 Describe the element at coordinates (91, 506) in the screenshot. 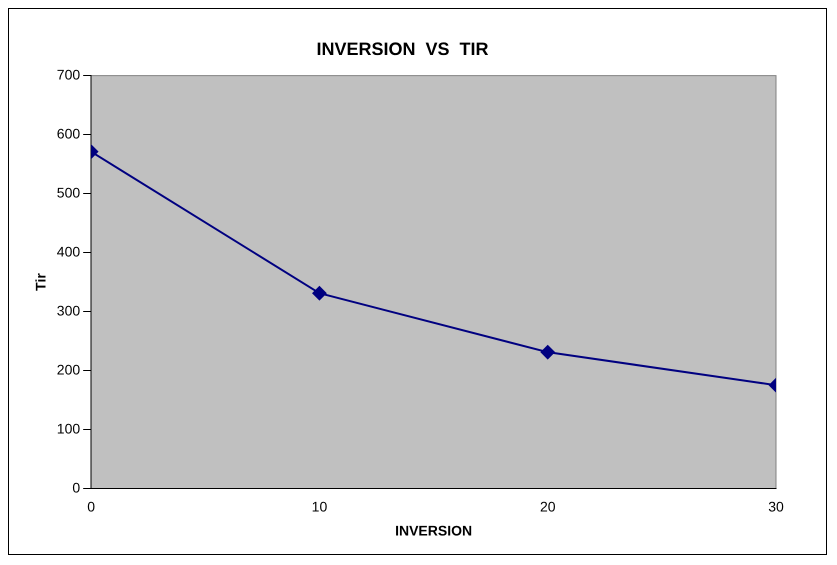

I see `x-tick-label: 0` at that location.